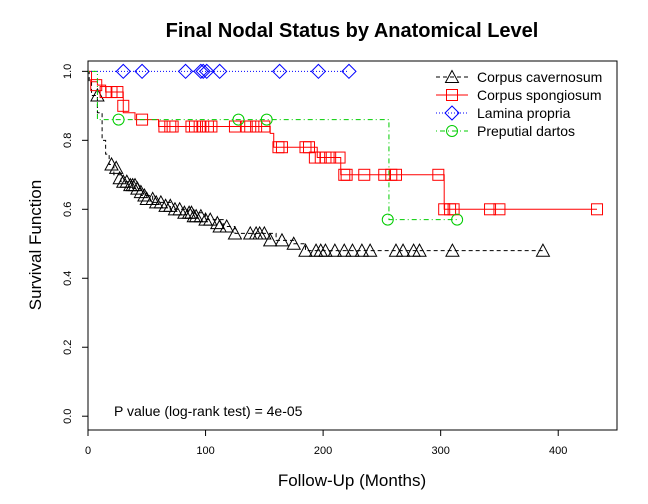  What do you see at coordinates (68, 347) in the screenshot?
I see `y-tick-label: 0.2` at bounding box center [68, 347].